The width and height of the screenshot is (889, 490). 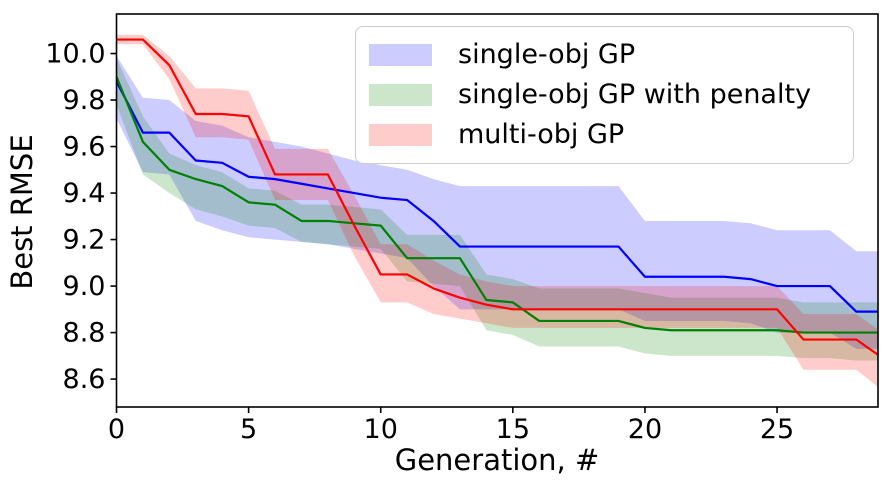 What do you see at coordinates (381, 429) in the screenshot?
I see `x-tick-label: 10` at bounding box center [381, 429].